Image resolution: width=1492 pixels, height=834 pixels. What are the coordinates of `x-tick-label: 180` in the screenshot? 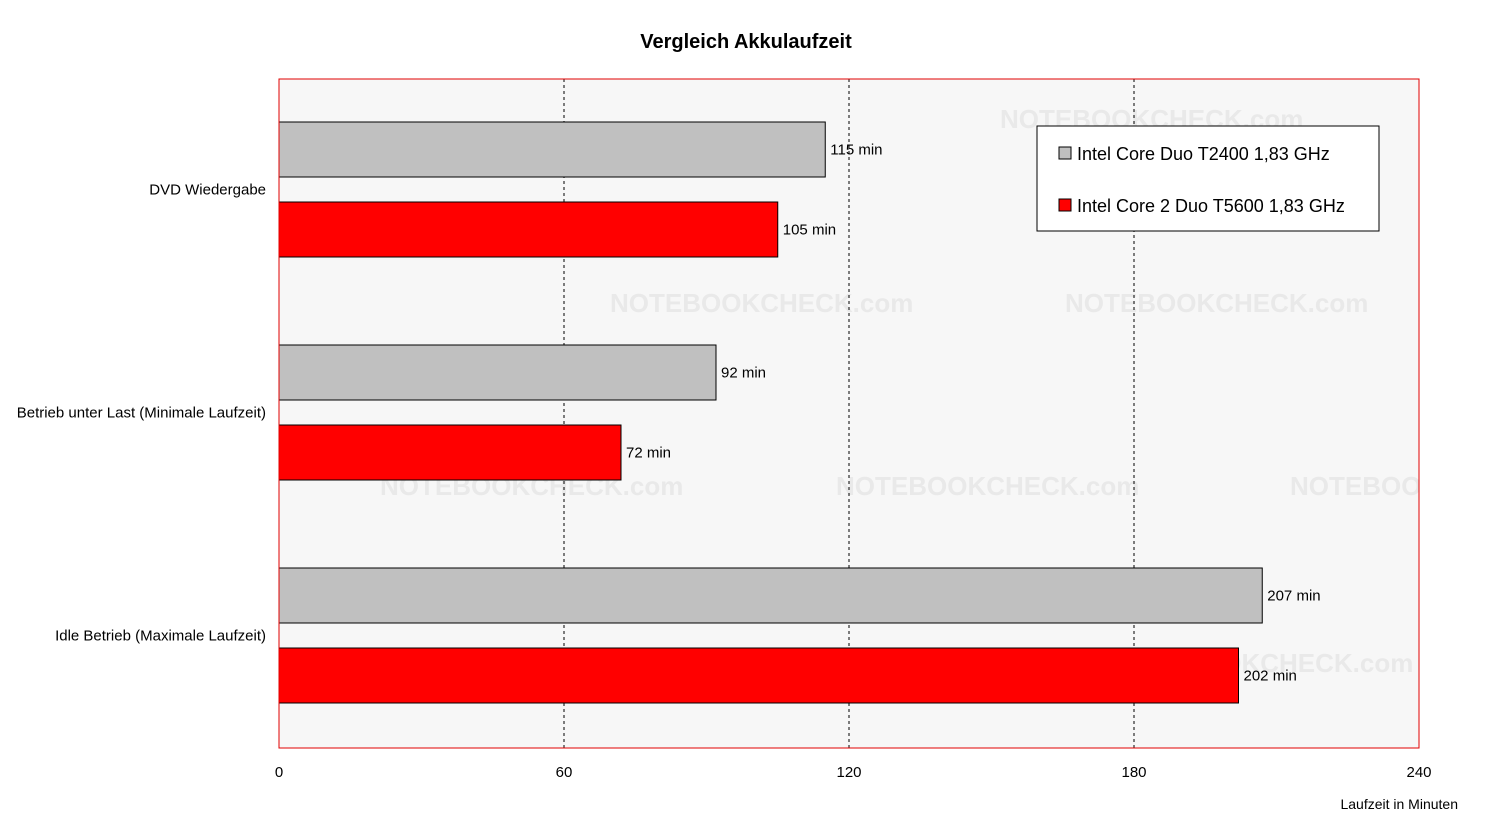 It's located at (1133, 772).